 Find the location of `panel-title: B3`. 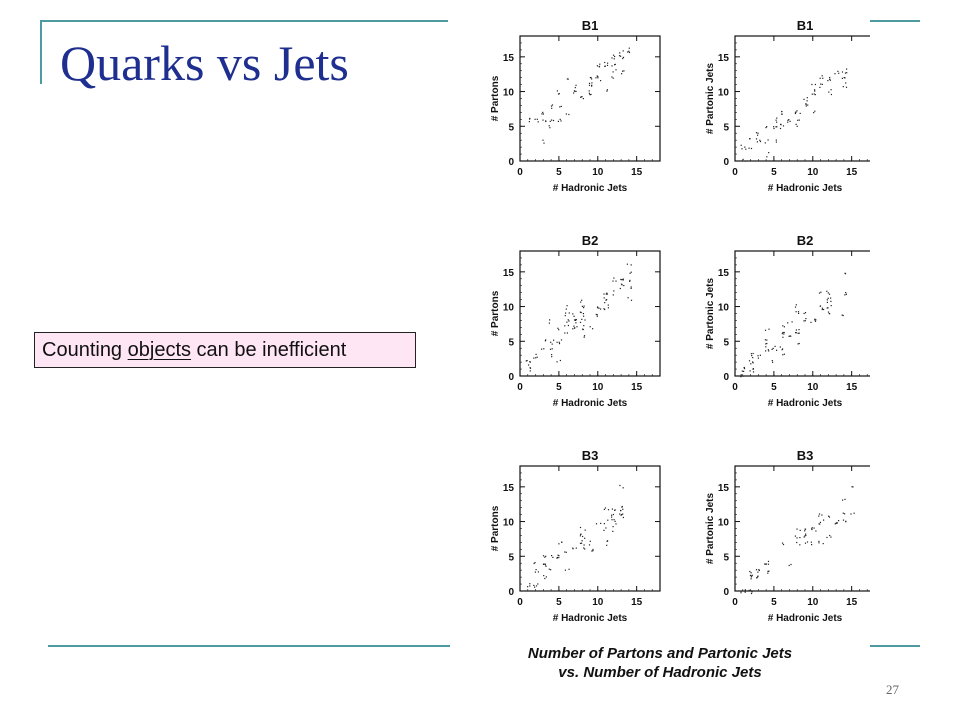

panel-title: B3 is located at coordinates (805, 455).